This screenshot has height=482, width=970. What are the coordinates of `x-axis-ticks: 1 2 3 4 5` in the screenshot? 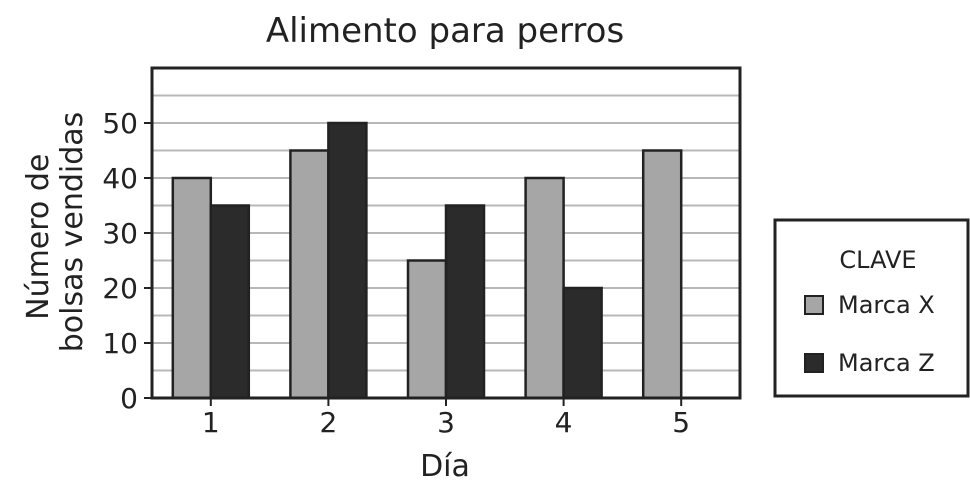 It's located at (446, 418).